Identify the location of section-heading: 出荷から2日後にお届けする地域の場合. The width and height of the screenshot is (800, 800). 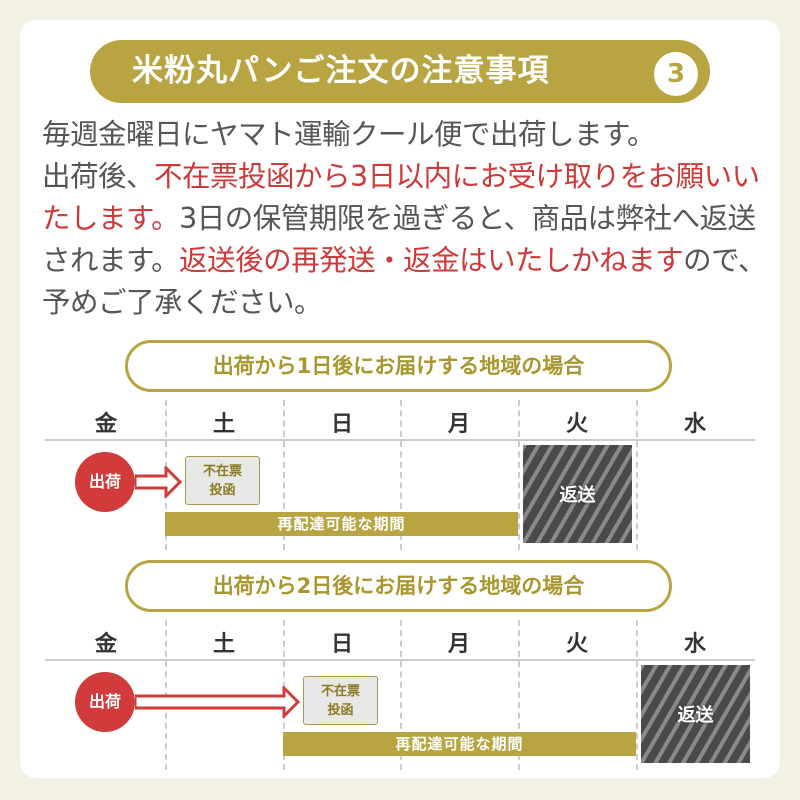
(398, 586).